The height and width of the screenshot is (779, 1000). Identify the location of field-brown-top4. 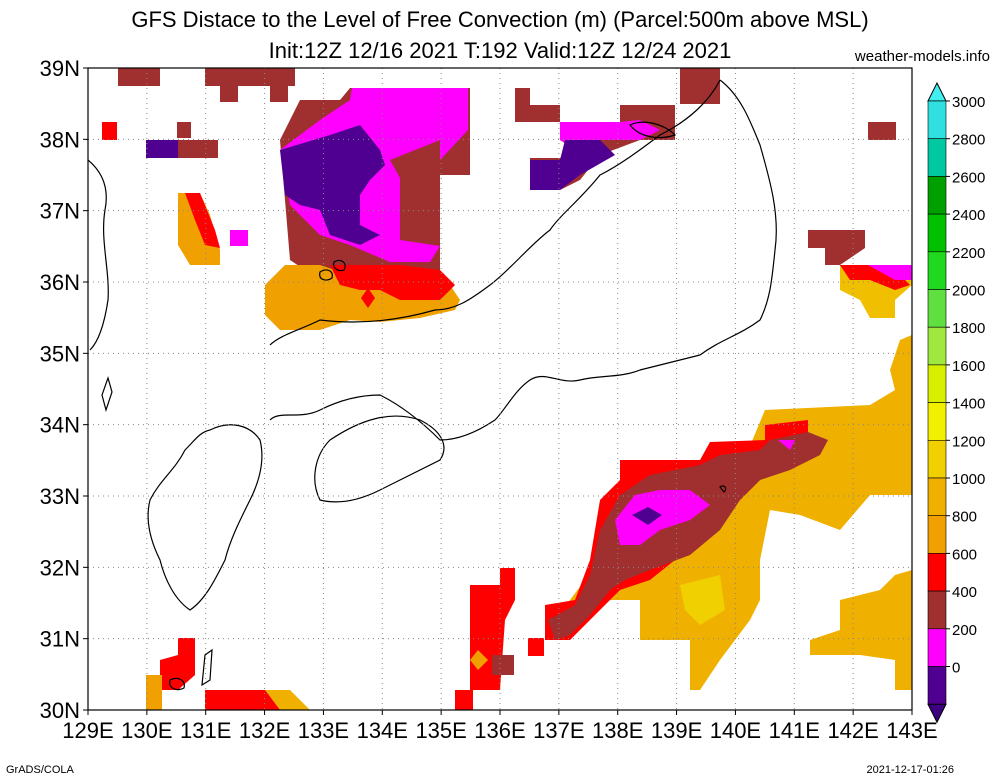
(279, 94).